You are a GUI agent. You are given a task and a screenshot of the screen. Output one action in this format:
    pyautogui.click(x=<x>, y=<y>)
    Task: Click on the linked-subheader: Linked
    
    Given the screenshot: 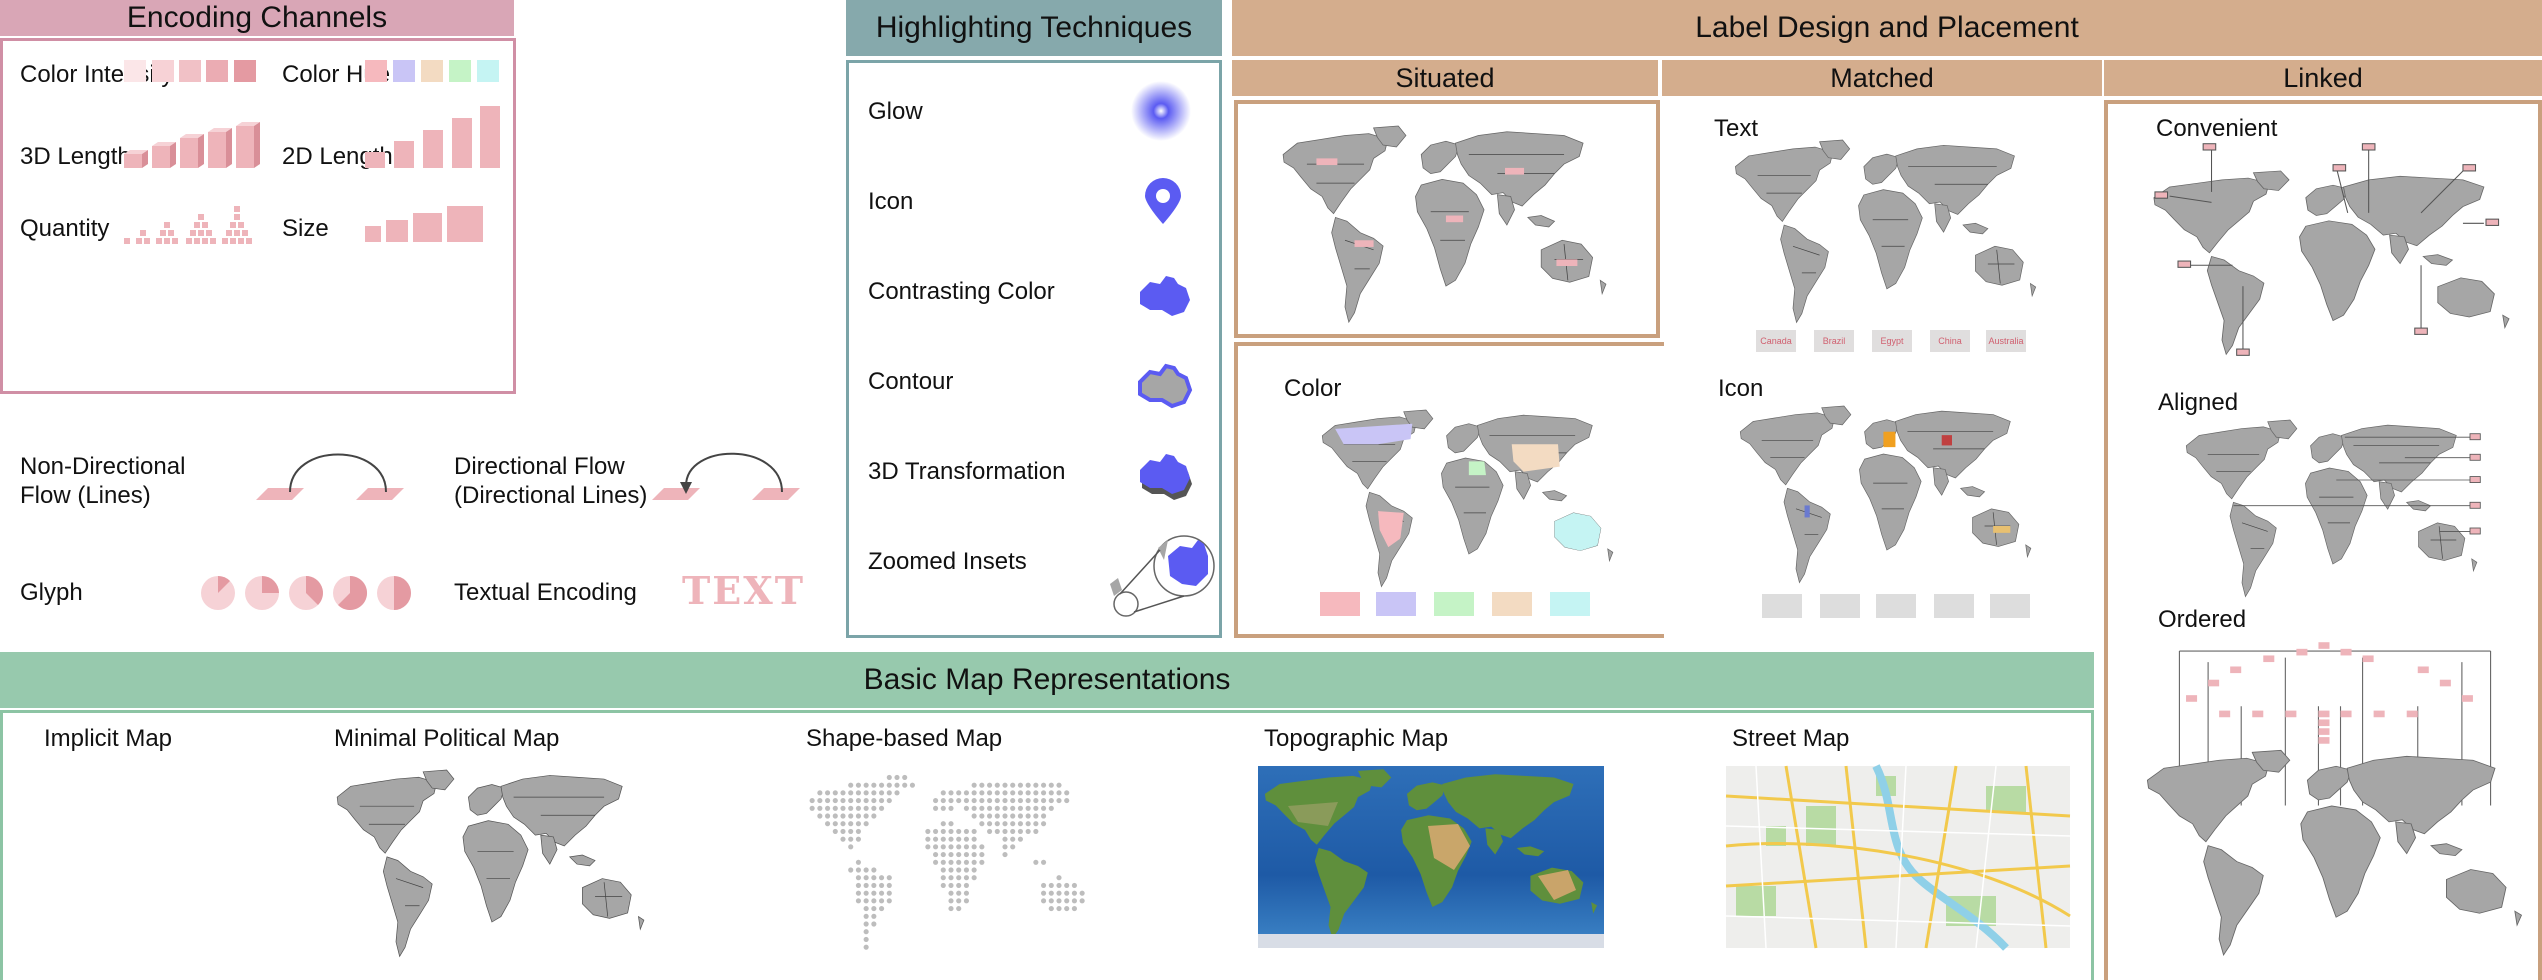 What is the action you would take?
    pyautogui.click(x=2323, y=78)
    